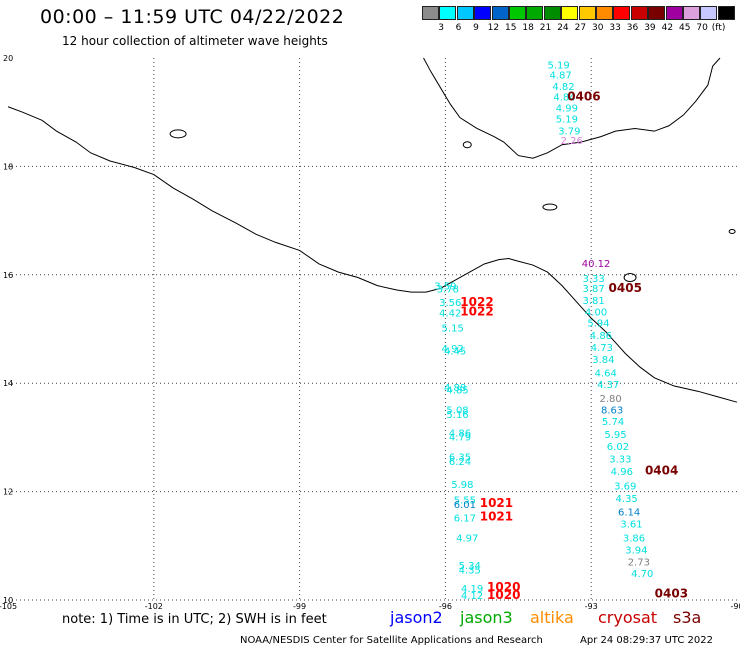  What do you see at coordinates (545, 28) in the screenshot?
I see `colorbar-label: 21` at bounding box center [545, 28].